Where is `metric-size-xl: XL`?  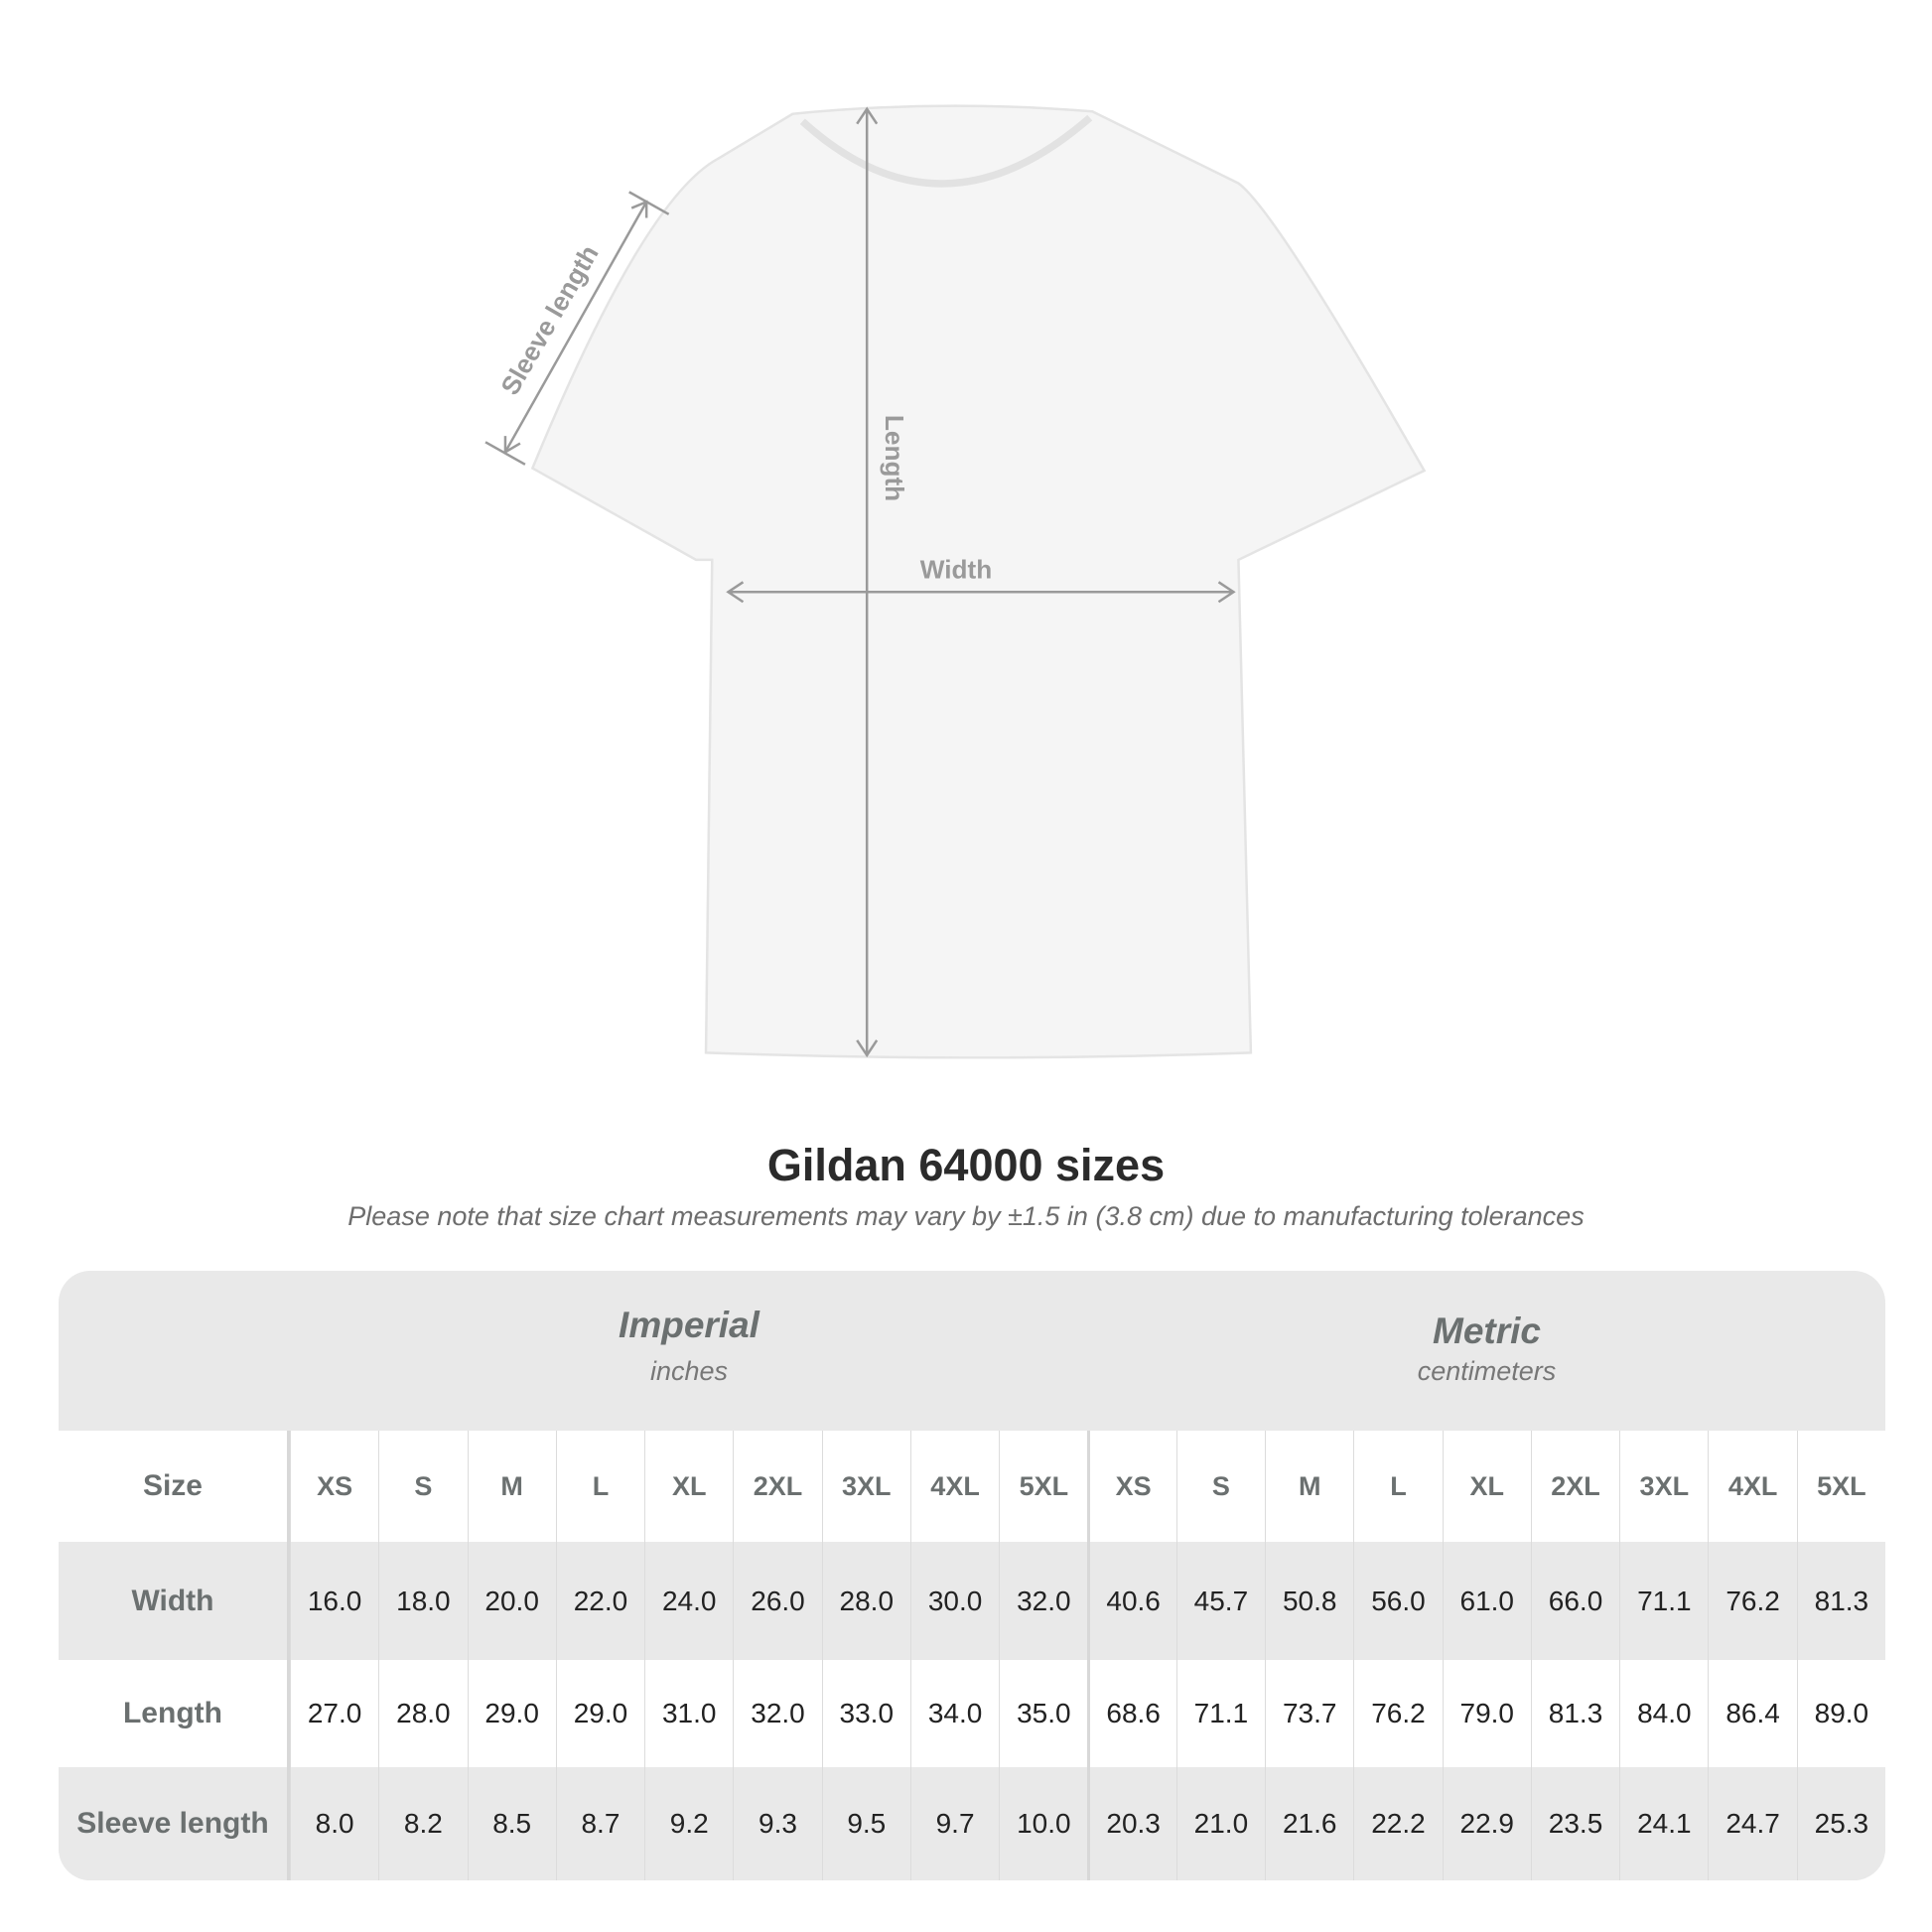 metric-size-xl: XL is located at coordinates (1486, 1486).